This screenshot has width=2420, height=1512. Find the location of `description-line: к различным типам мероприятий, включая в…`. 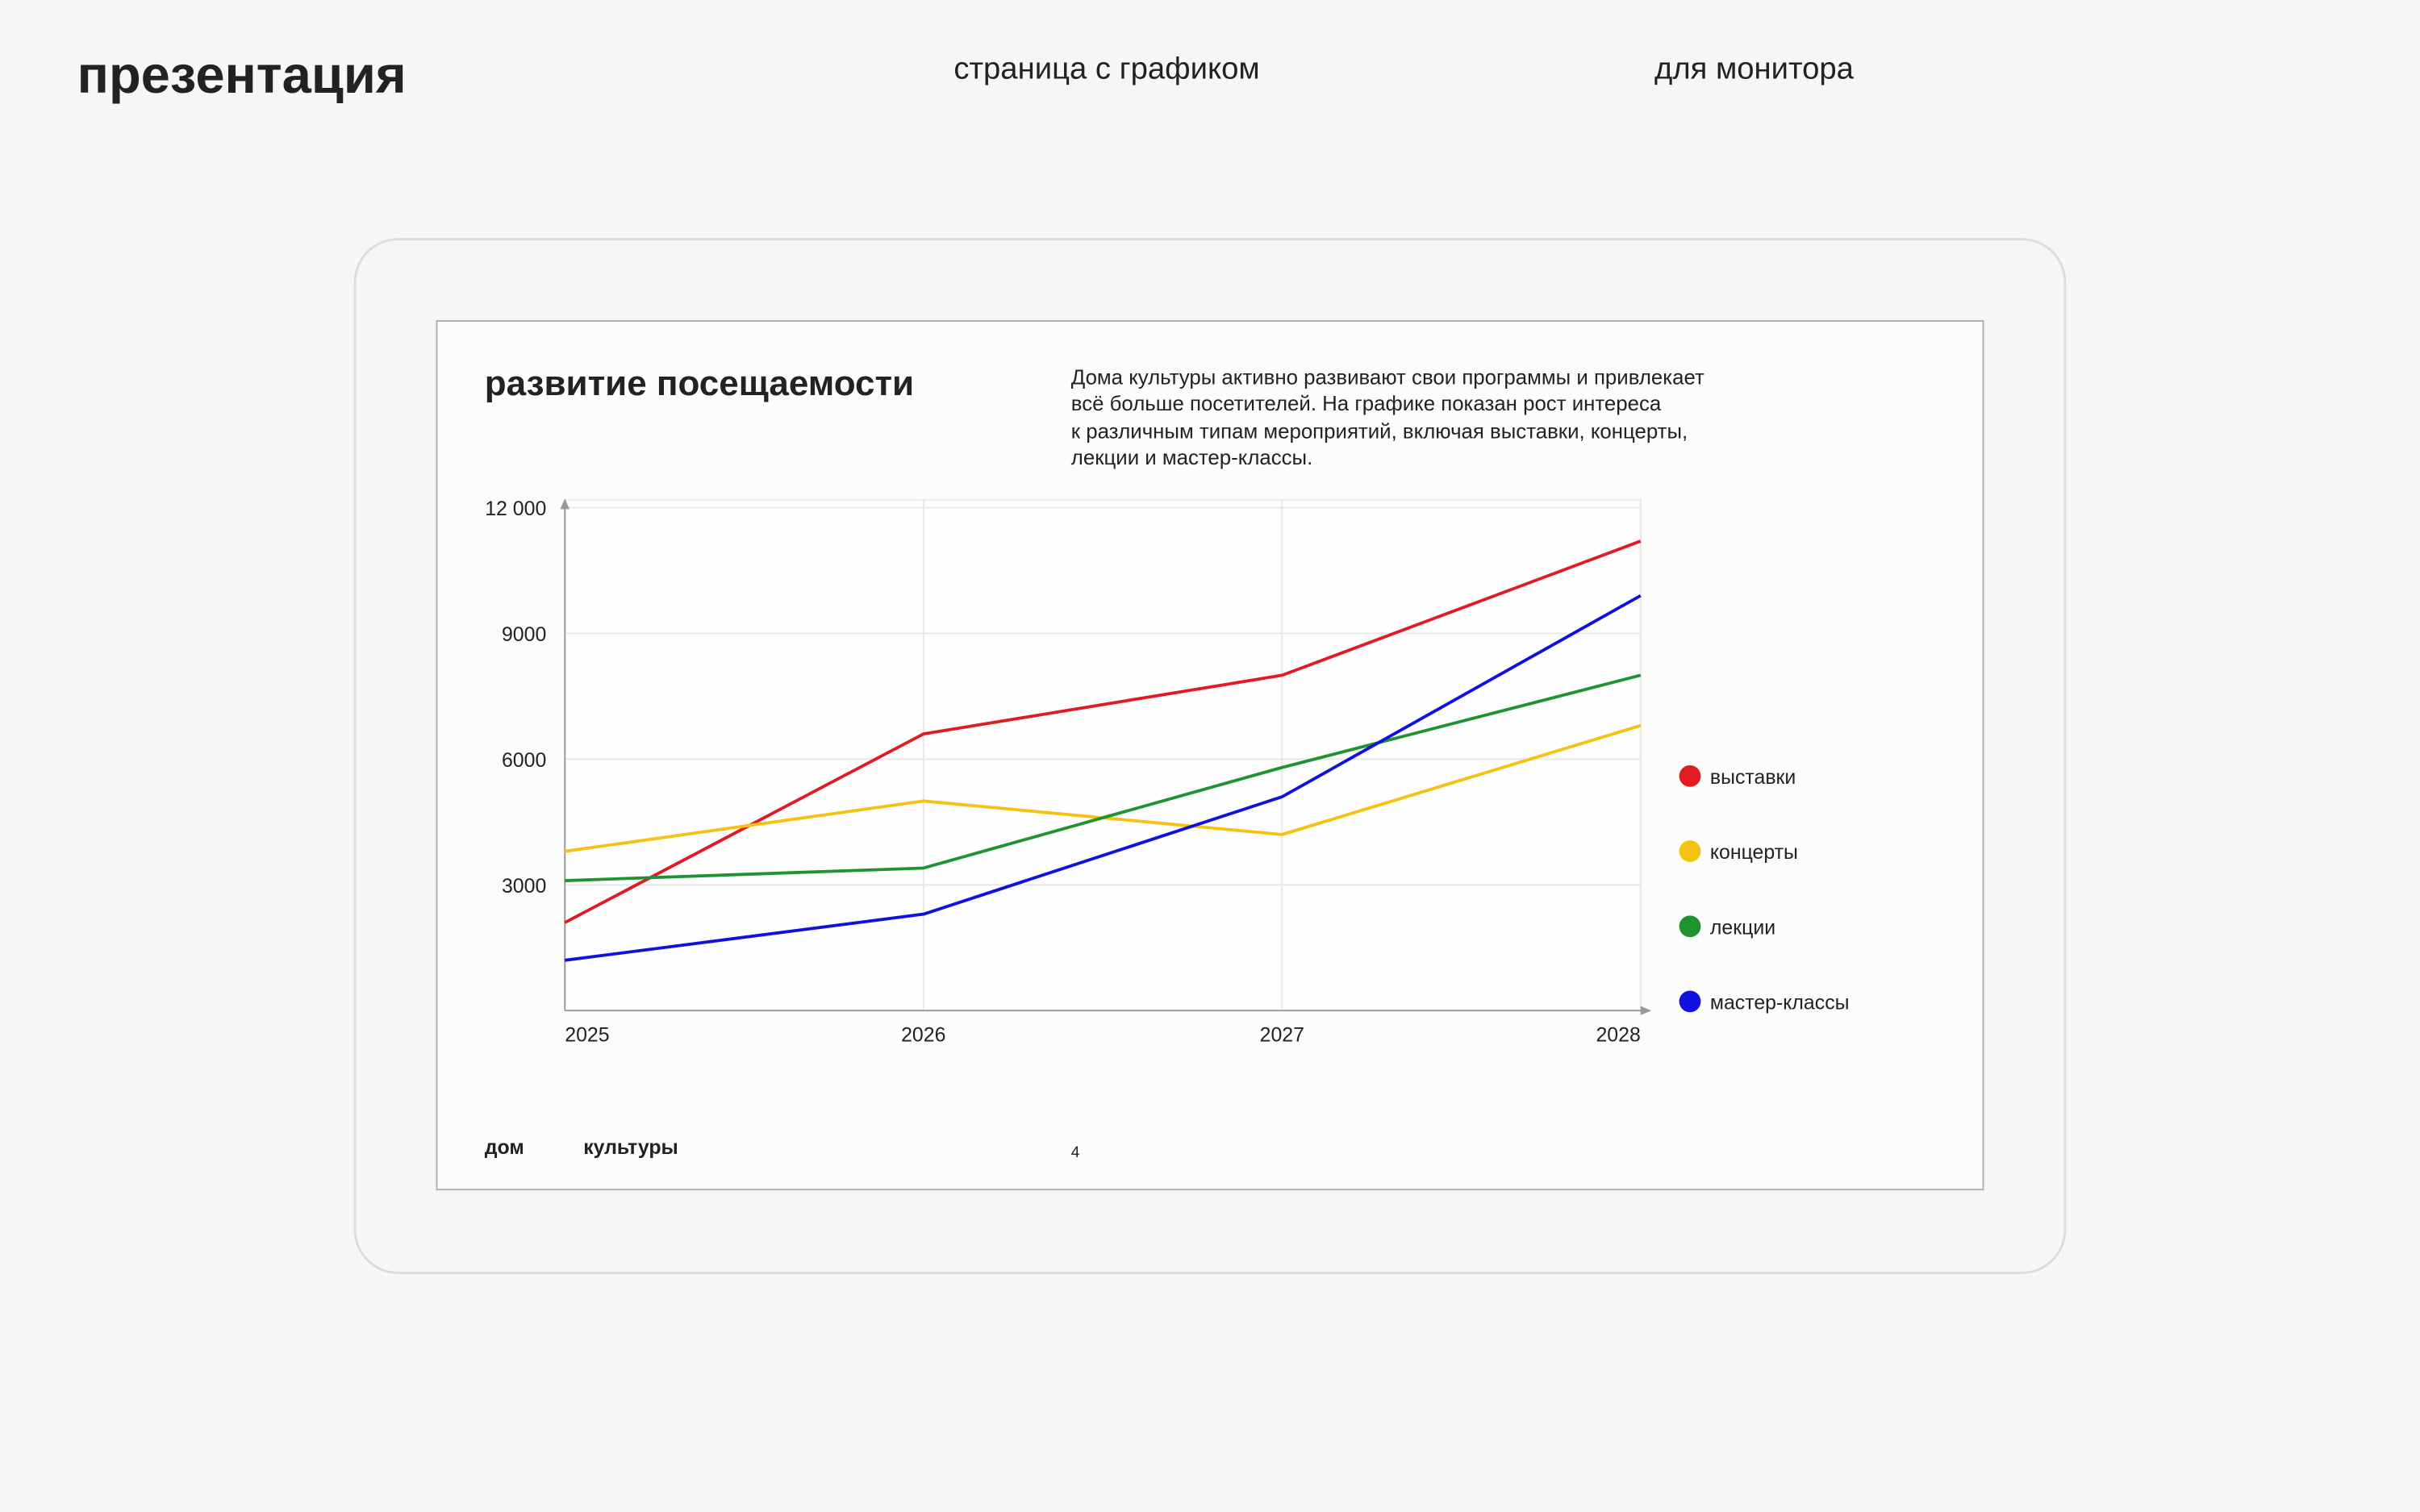

description-line: к различным типам мероприятий, включая в… is located at coordinates (1379, 431).